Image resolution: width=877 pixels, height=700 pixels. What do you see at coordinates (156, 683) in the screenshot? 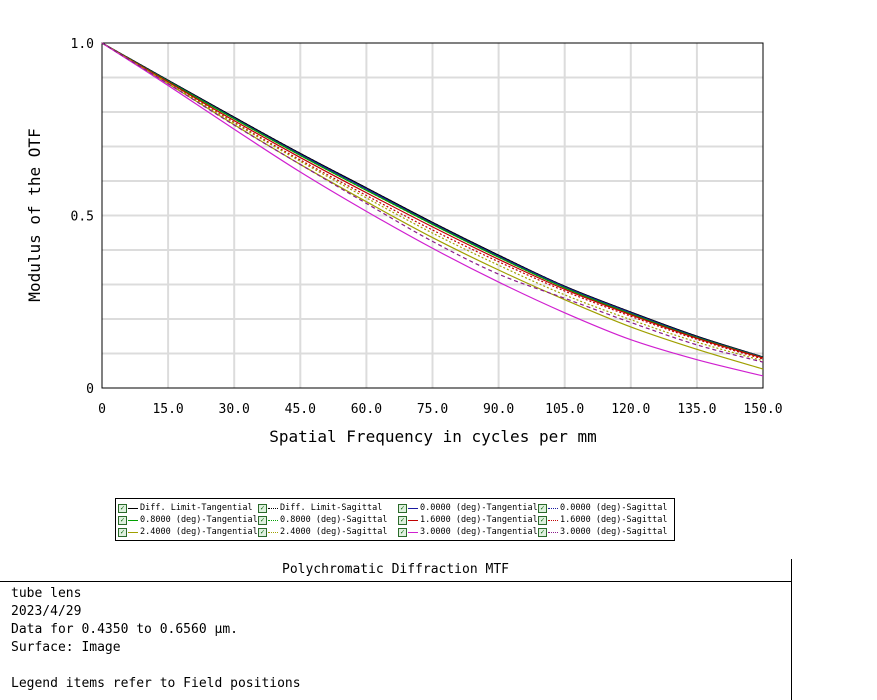
I see `info-line: Legend items refer to Field positions` at bounding box center [156, 683].